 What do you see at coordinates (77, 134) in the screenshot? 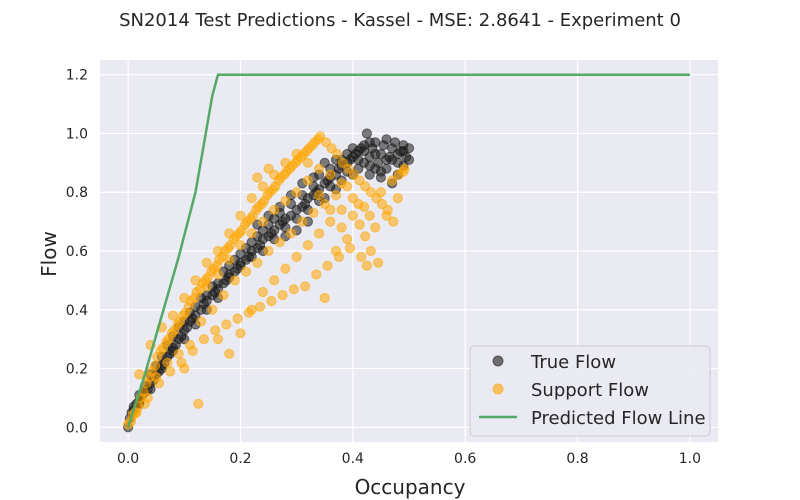
I see `y-tick-label: 1.0` at bounding box center [77, 134].